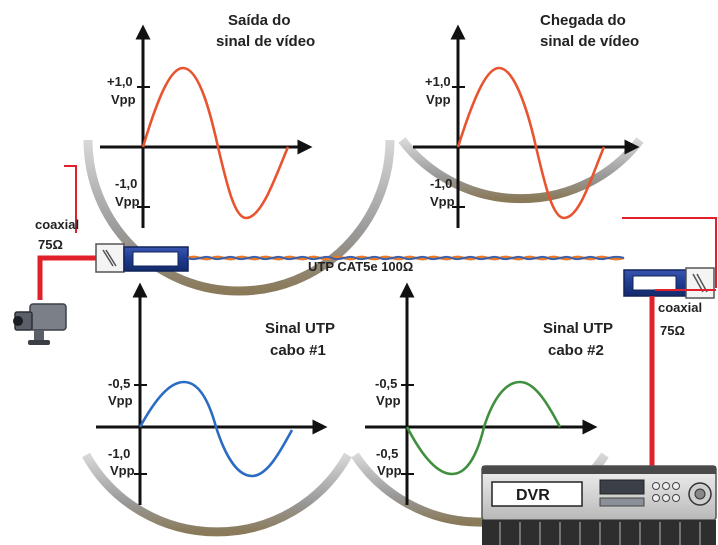 Image resolution: width=718 pixels, height=545 pixels. What do you see at coordinates (600, 533) in the screenshot?
I see `dvr-front-slots` at bounding box center [600, 533].